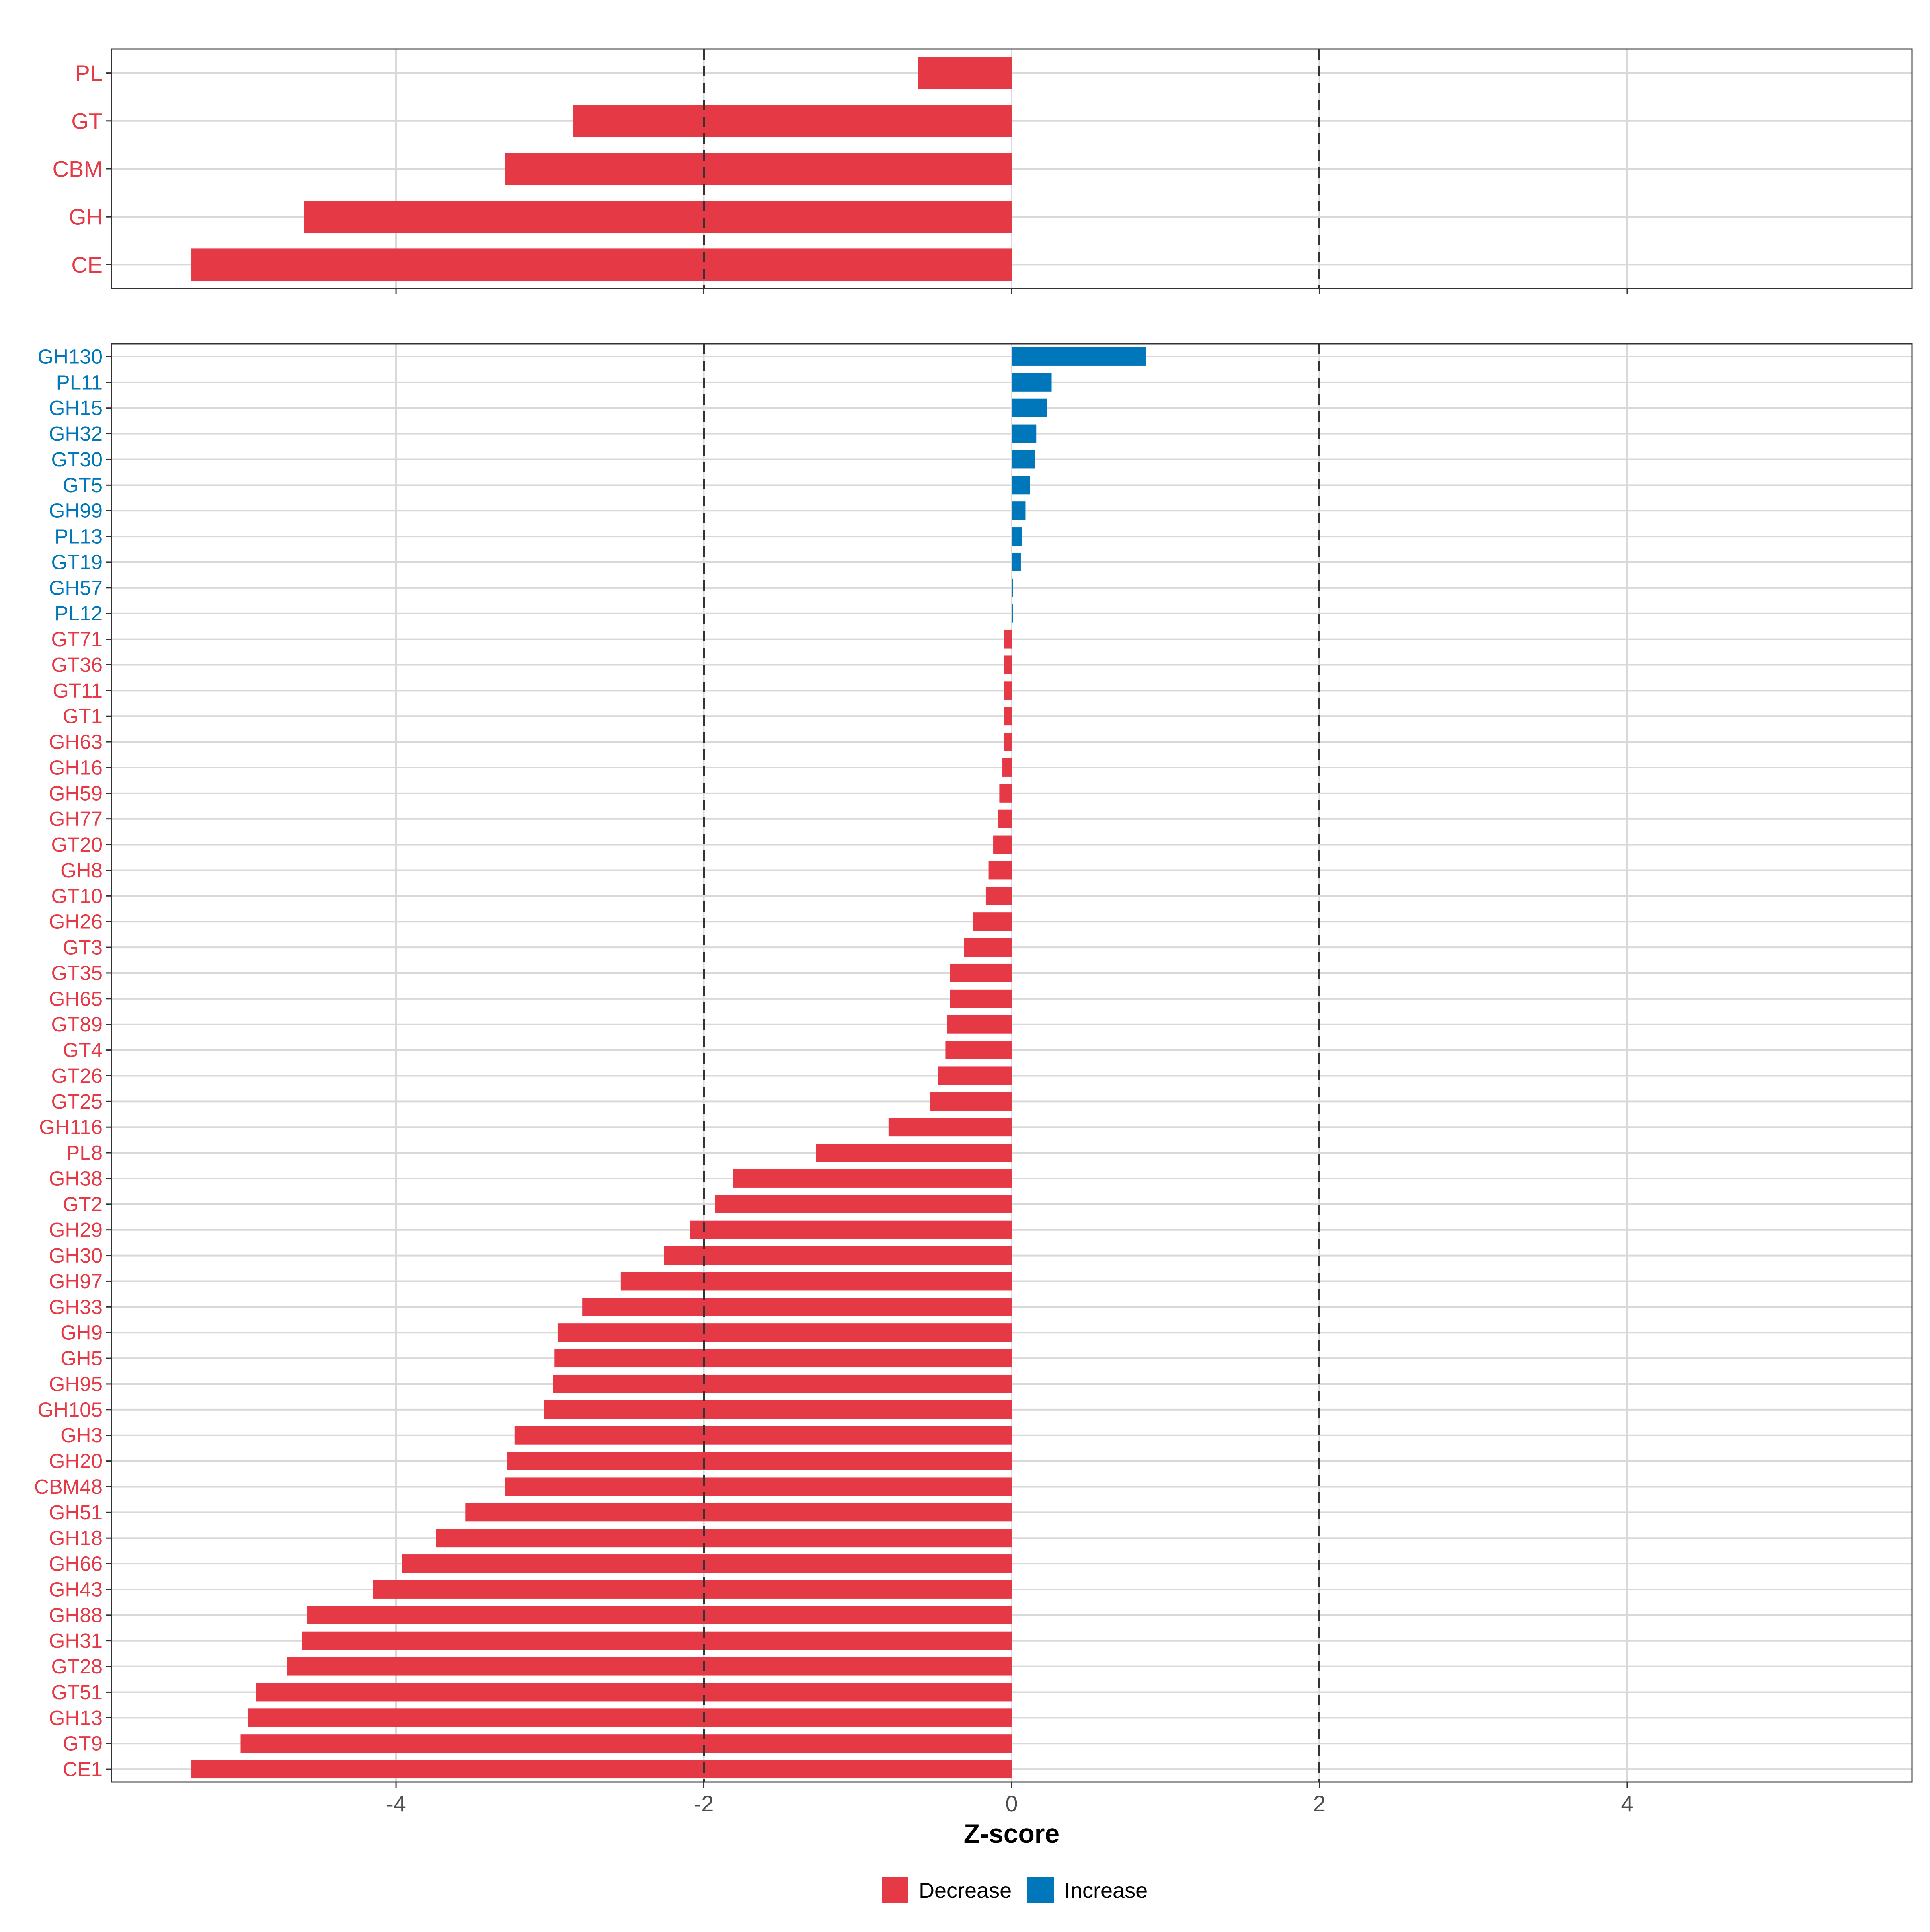  What do you see at coordinates (76, 433) in the screenshot?
I see `y-tick-label: GH32` at bounding box center [76, 433].